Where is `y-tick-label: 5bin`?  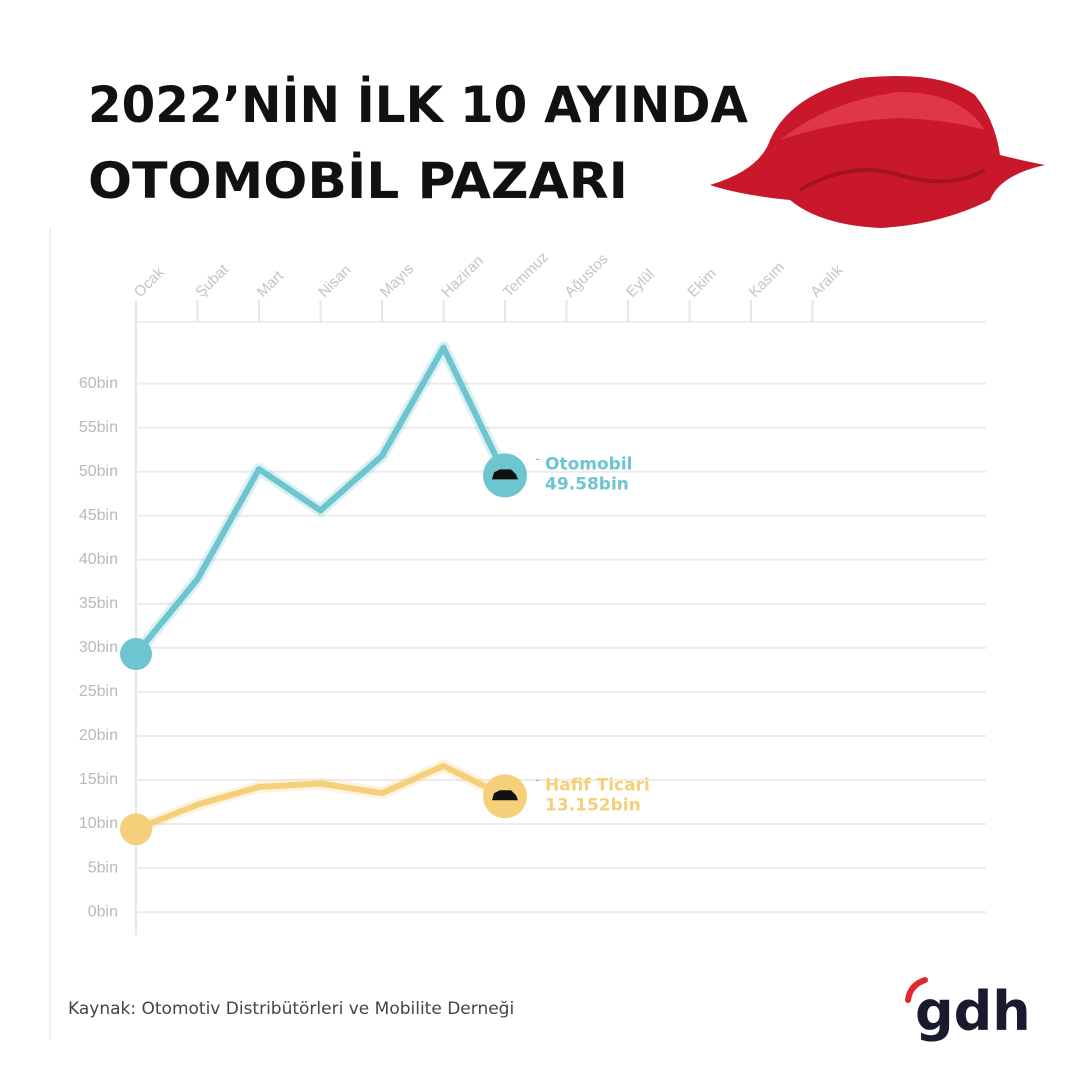
y-tick-label: 5bin is located at coordinates (103, 867).